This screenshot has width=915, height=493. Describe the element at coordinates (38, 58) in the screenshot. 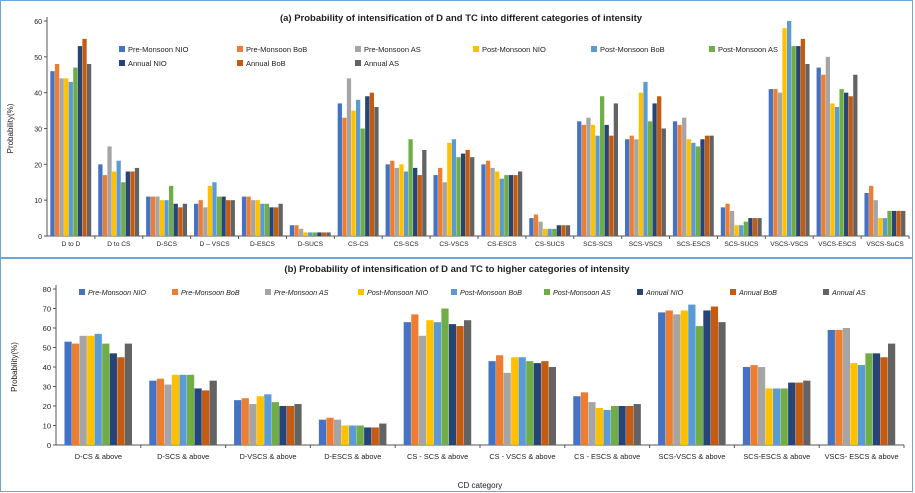

I see `y-tick-label: 50` at that location.